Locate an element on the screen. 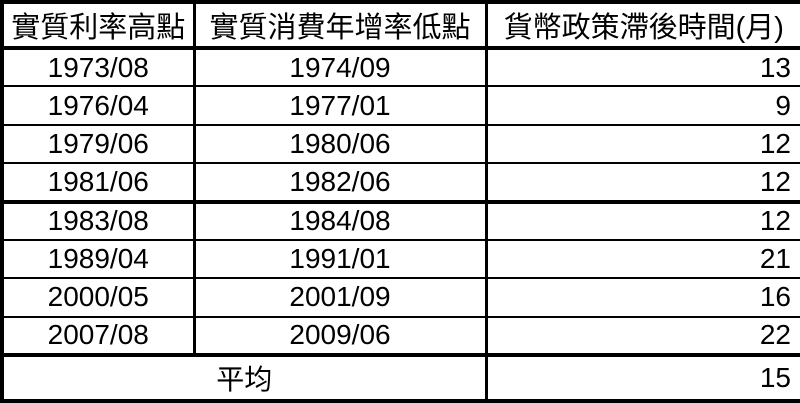  header-real-rate-peak: 實質利率高點 is located at coordinates (98, 25).